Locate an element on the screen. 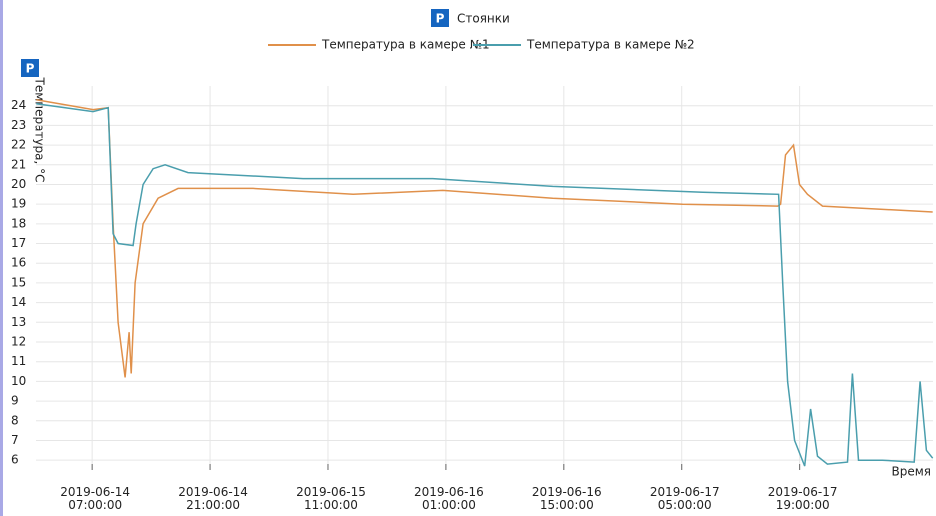 The height and width of the screenshot is (516, 936). x-axis-label: Время is located at coordinates (911, 472).